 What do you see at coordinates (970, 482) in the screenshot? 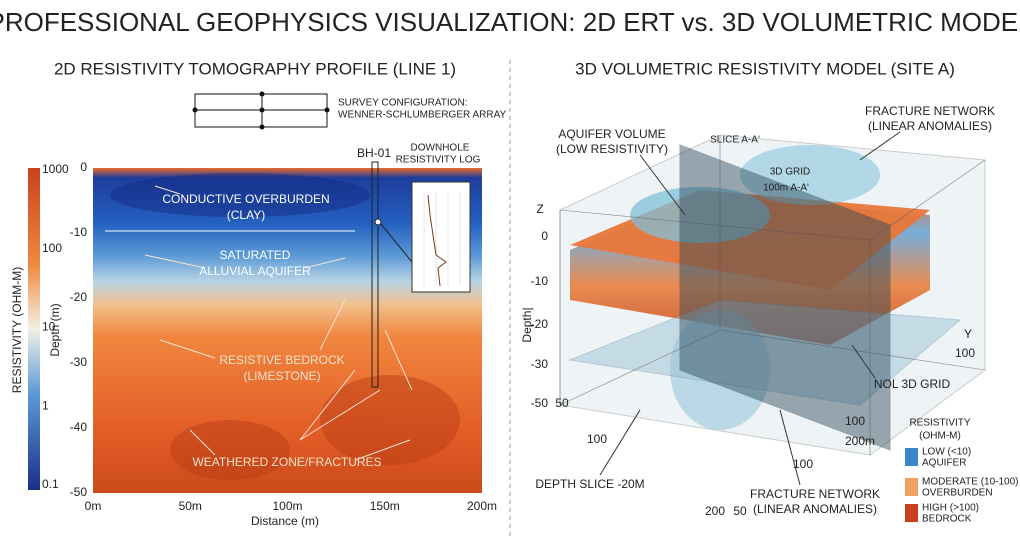
I see `legend-label: MODERATE (10-100)` at bounding box center [970, 482].